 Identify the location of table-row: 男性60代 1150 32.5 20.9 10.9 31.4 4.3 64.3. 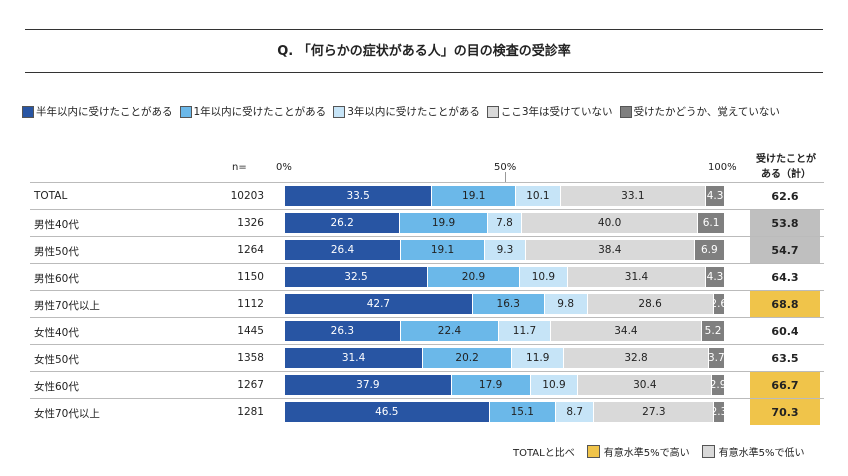
(427, 276).